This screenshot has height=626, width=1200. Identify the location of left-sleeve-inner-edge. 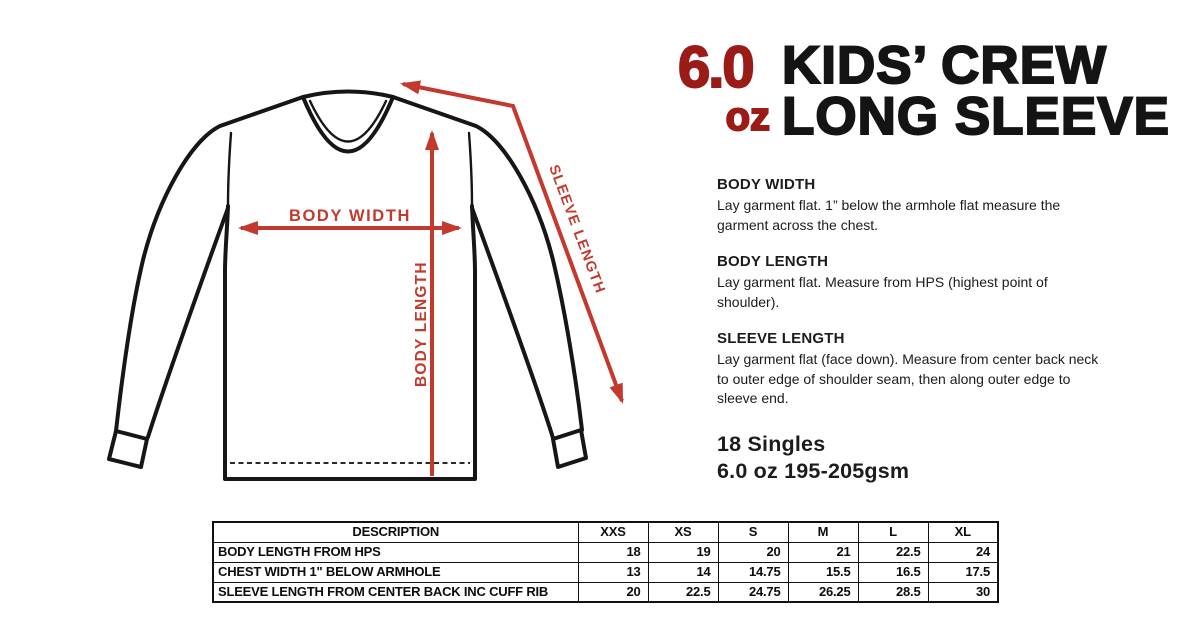
(188, 322).